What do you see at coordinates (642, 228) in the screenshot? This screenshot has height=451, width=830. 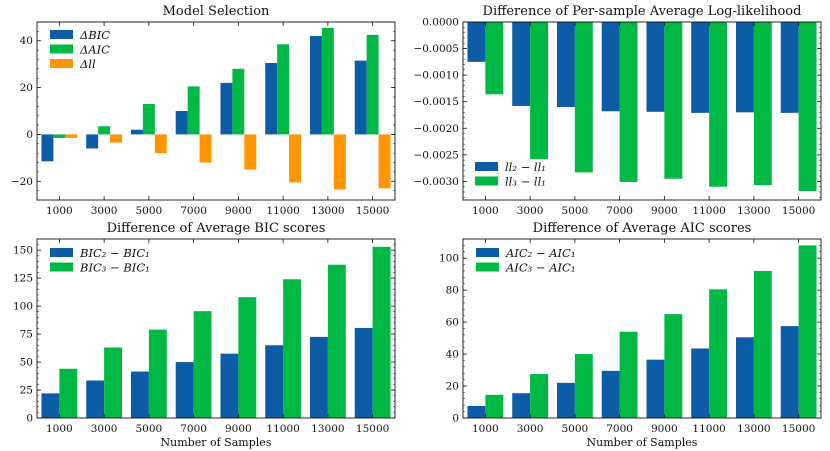 I see `chart-title: Difference of Average AIC scores` at bounding box center [642, 228].